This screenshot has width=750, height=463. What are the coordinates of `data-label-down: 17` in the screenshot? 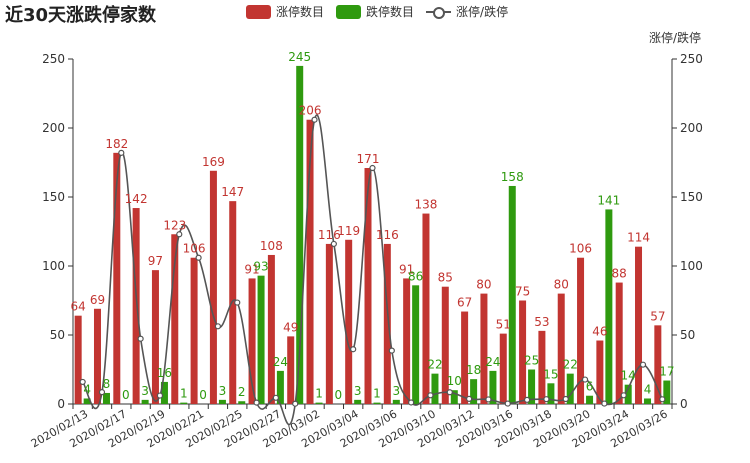 It's located at (666, 372).